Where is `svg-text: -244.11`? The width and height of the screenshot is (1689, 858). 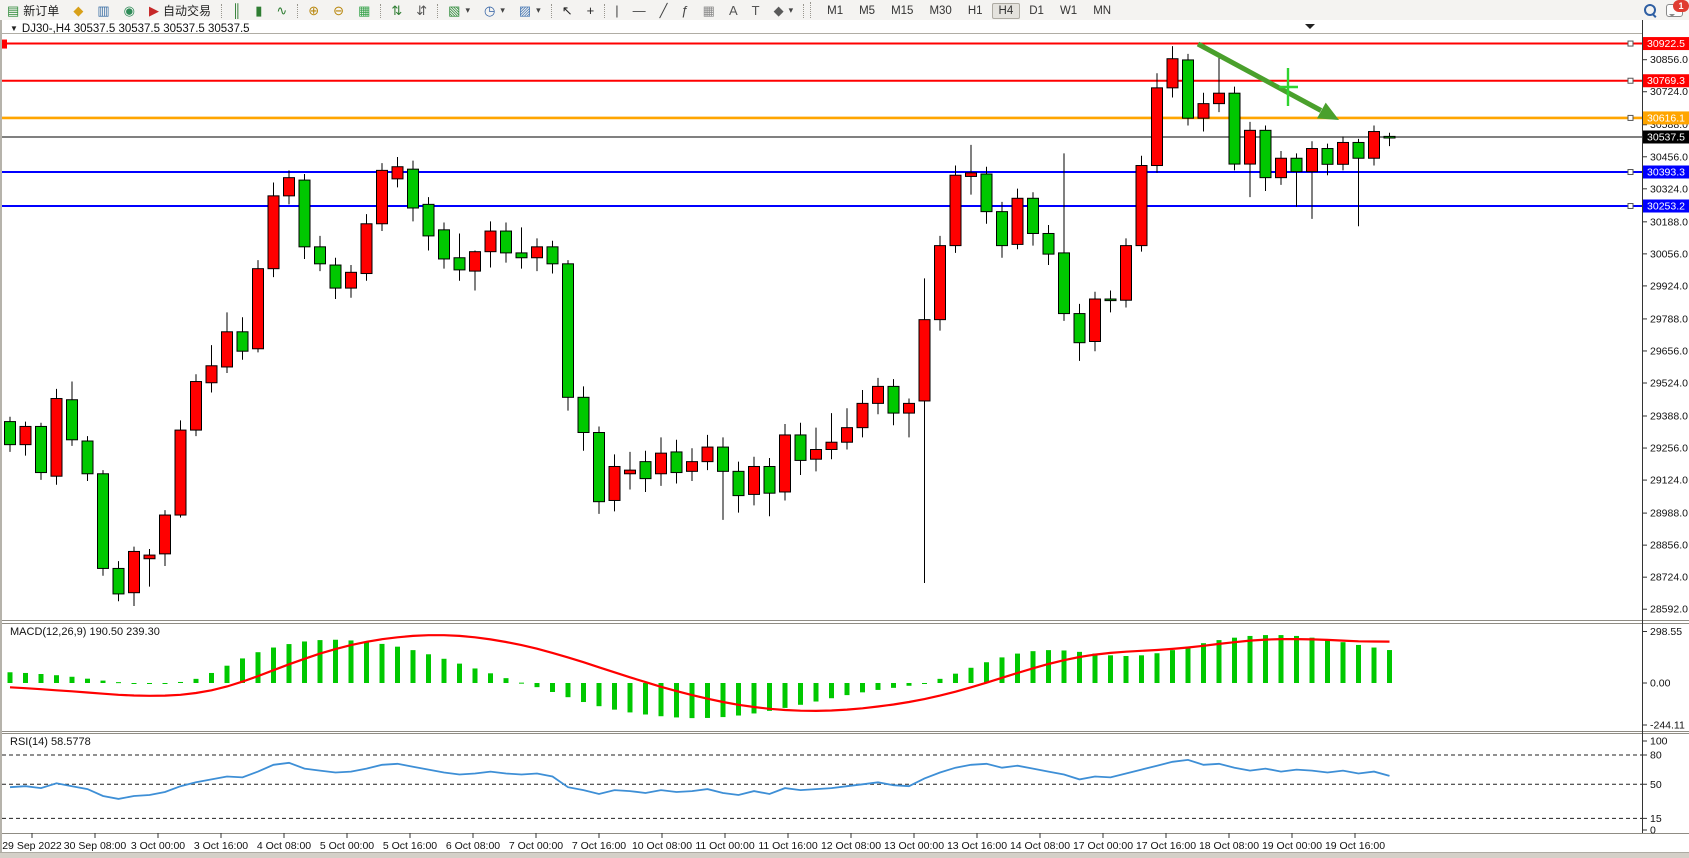
svg-text: -244.11 is located at coordinates (1667, 726).